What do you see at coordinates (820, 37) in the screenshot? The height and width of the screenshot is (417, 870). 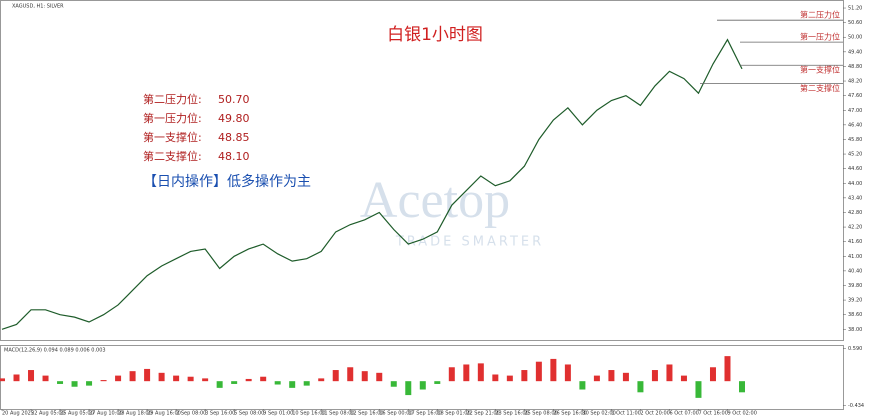 I see `level-name: 第一压力位` at bounding box center [820, 37].